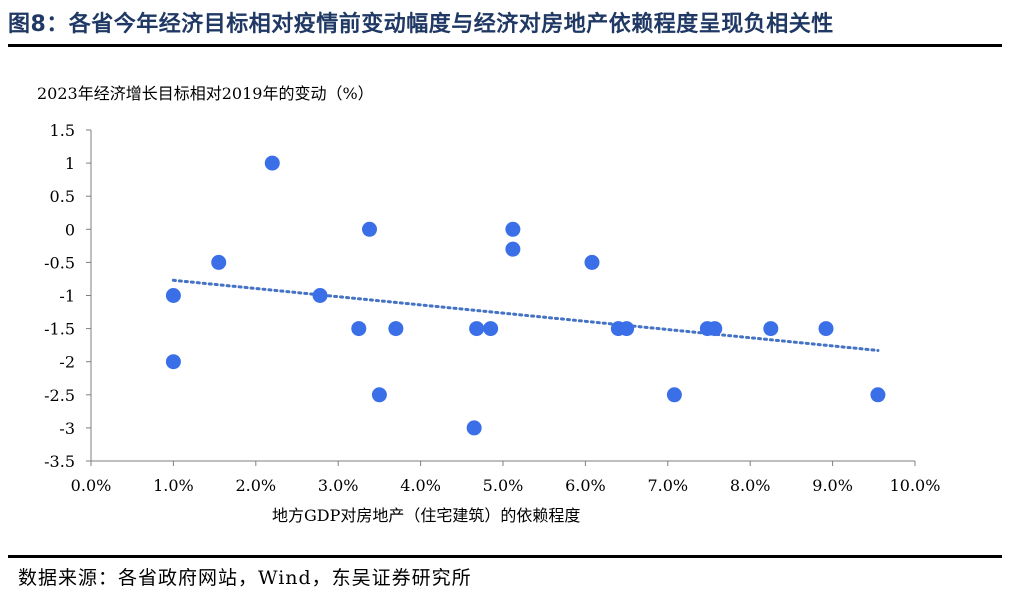  Describe the element at coordinates (205, 93) in the screenshot. I see `y-axis-label: 2023年经济增长目标相对2019年的变动（%）` at that location.